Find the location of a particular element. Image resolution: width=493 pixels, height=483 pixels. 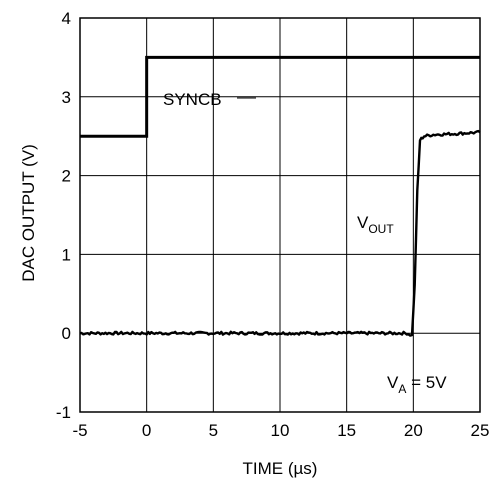

x-tick-label: -5 is located at coordinates (79, 430).